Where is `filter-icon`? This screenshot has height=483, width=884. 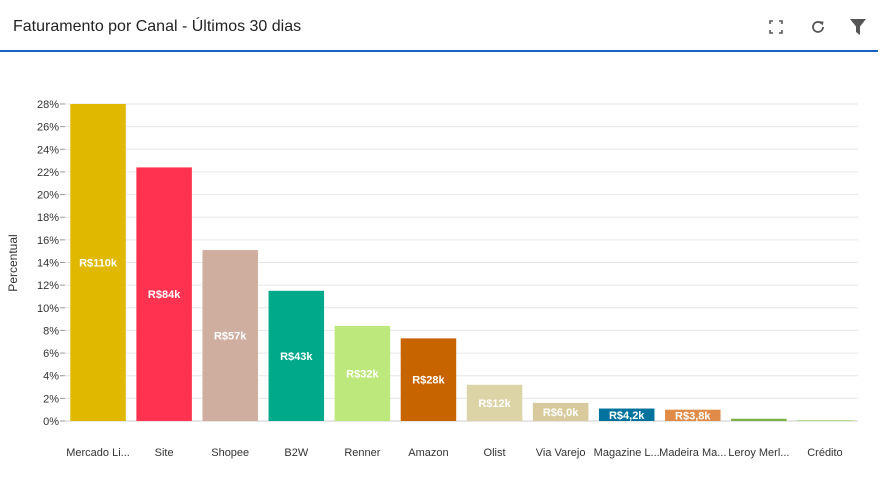
filter-icon is located at coordinates (858, 27).